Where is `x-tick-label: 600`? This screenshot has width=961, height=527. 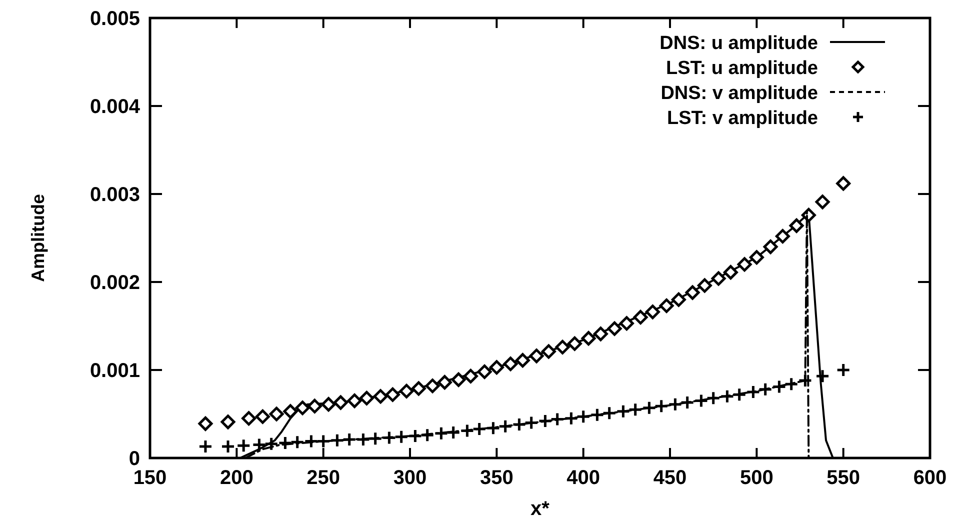 x-tick-label: 600 is located at coordinates (930, 478).